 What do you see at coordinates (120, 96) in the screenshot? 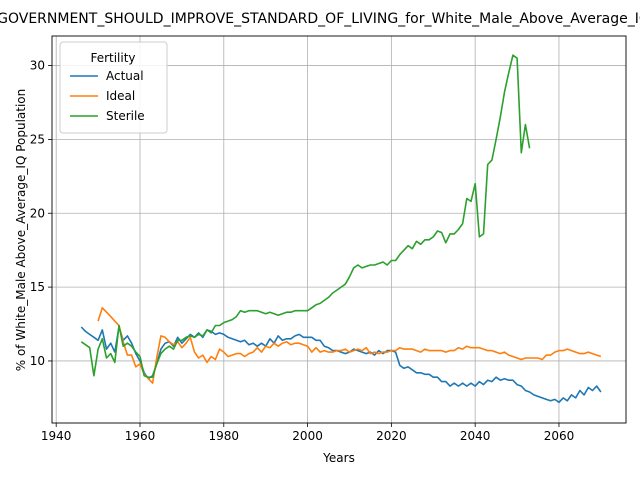
I see `legend-label-ideal: Ideal` at bounding box center [120, 96].